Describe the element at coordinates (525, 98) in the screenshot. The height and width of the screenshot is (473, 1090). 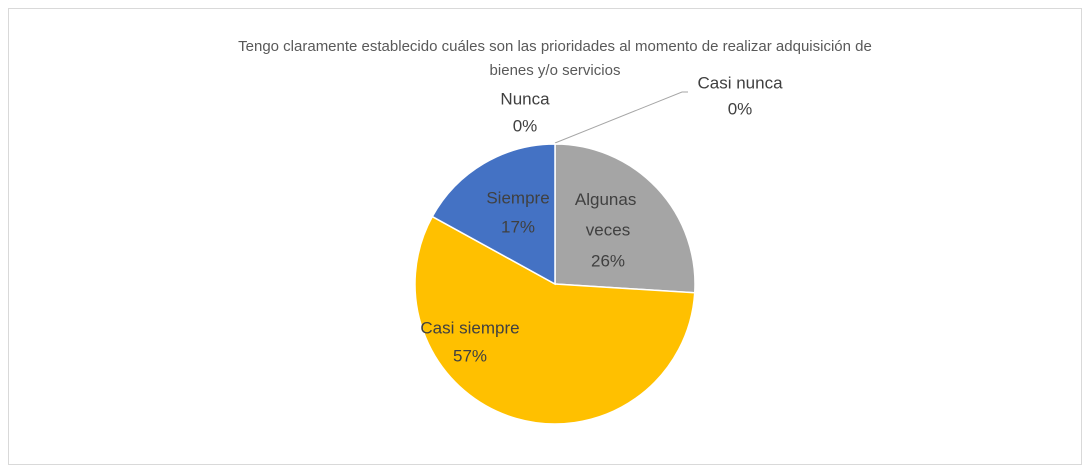
I see `data-label-name: Nunca` at that location.